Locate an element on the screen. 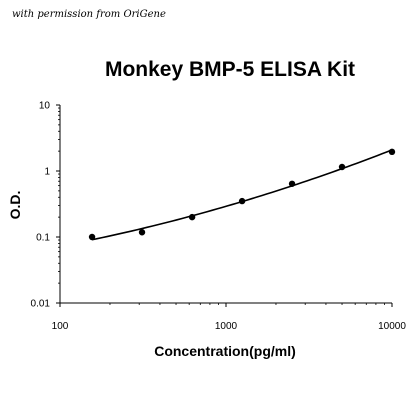  x-axis-label: Concentration(pg/ml) is located at coordinates (225, 351).